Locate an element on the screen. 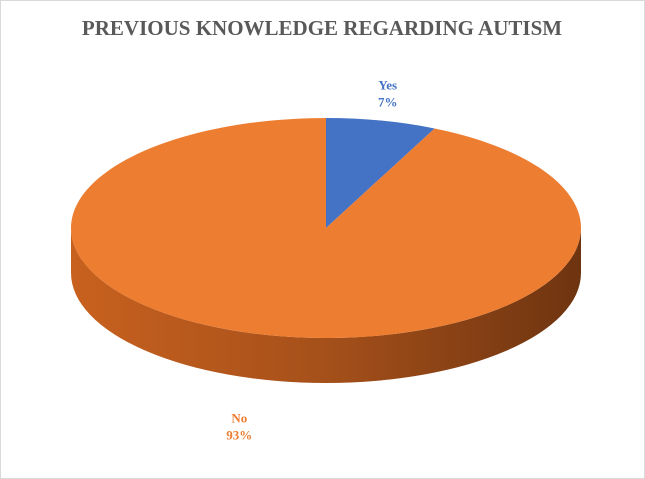  pie-slice is located at coordinates (380, 173).